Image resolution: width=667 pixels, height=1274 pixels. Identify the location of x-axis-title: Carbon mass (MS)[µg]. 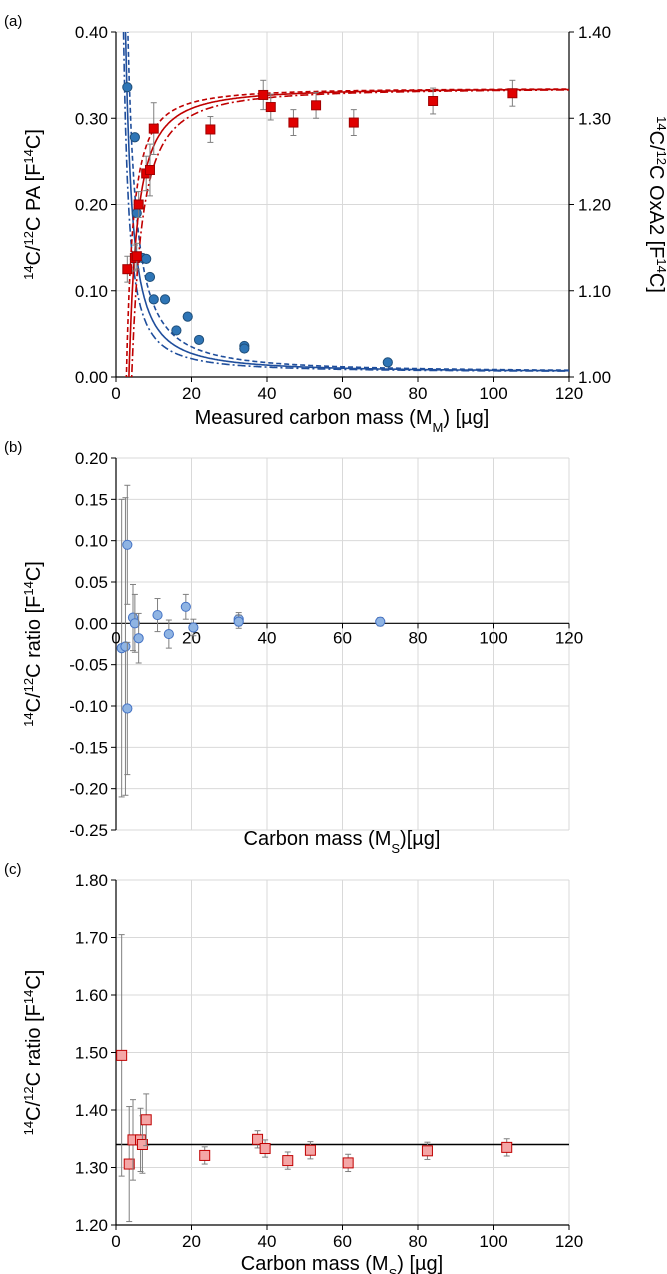
(342, 842).